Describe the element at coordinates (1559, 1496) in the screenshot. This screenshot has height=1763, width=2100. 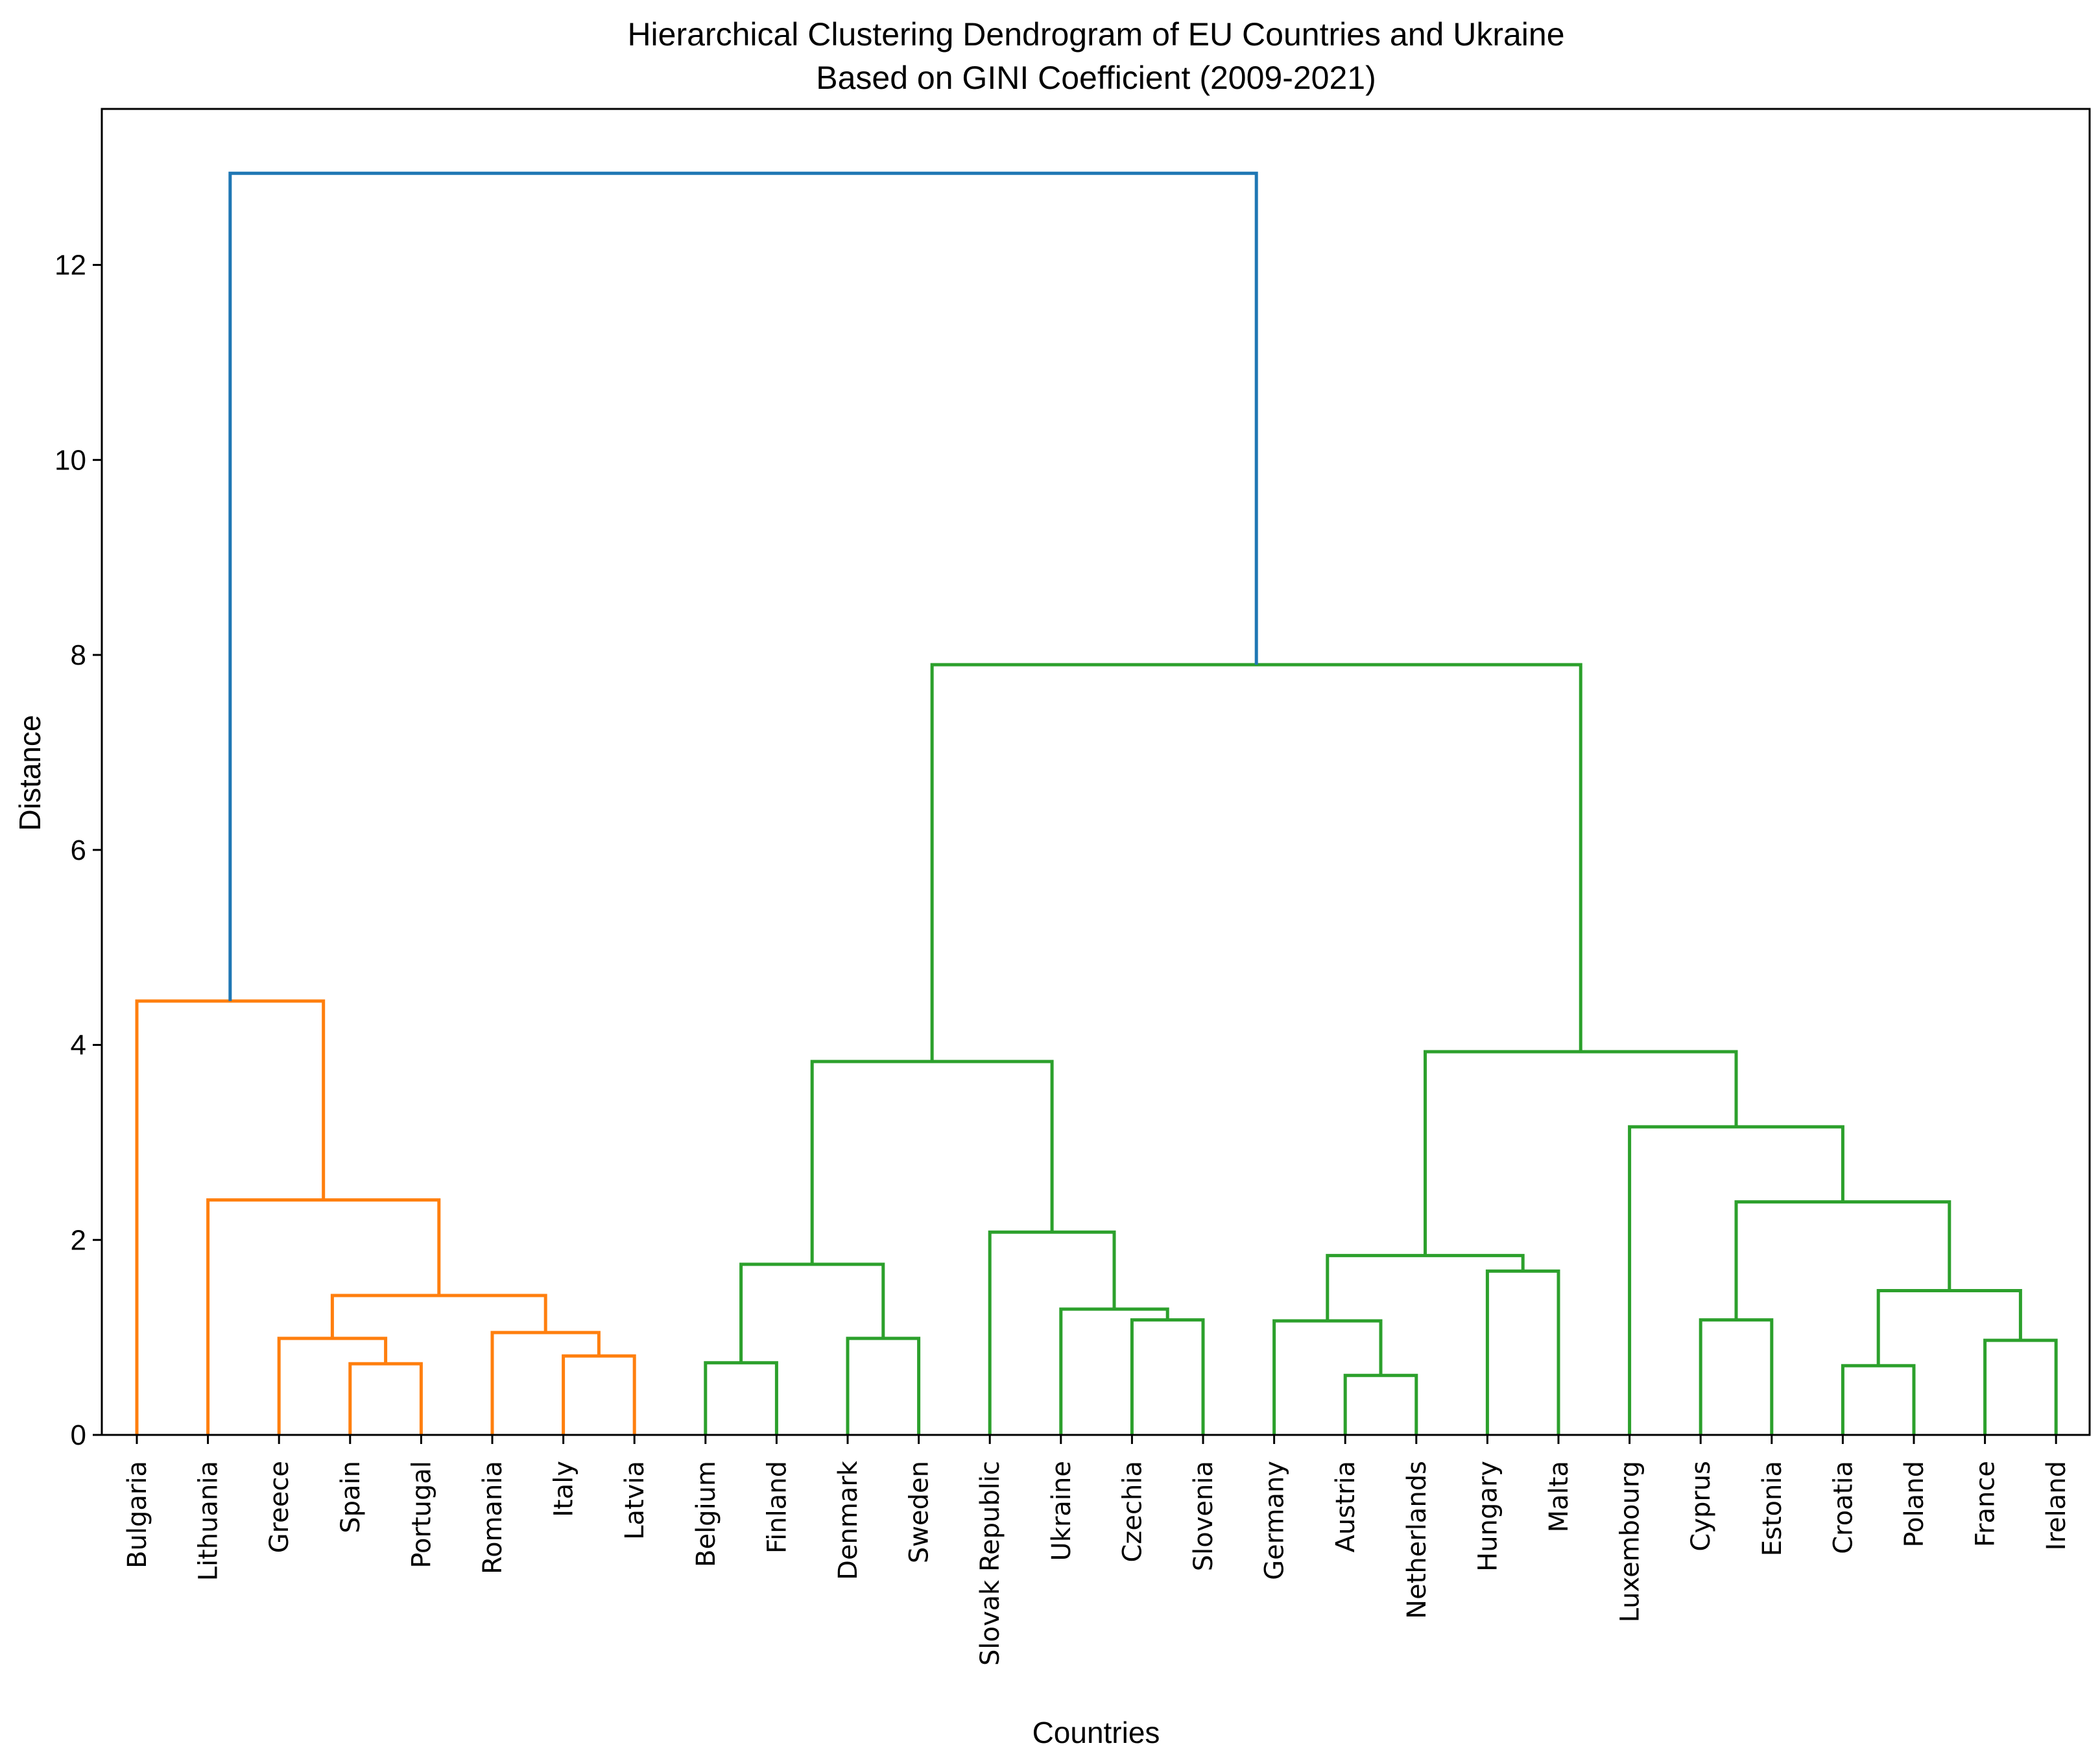
I see `x-tick-label-malta: Malta` at that location.